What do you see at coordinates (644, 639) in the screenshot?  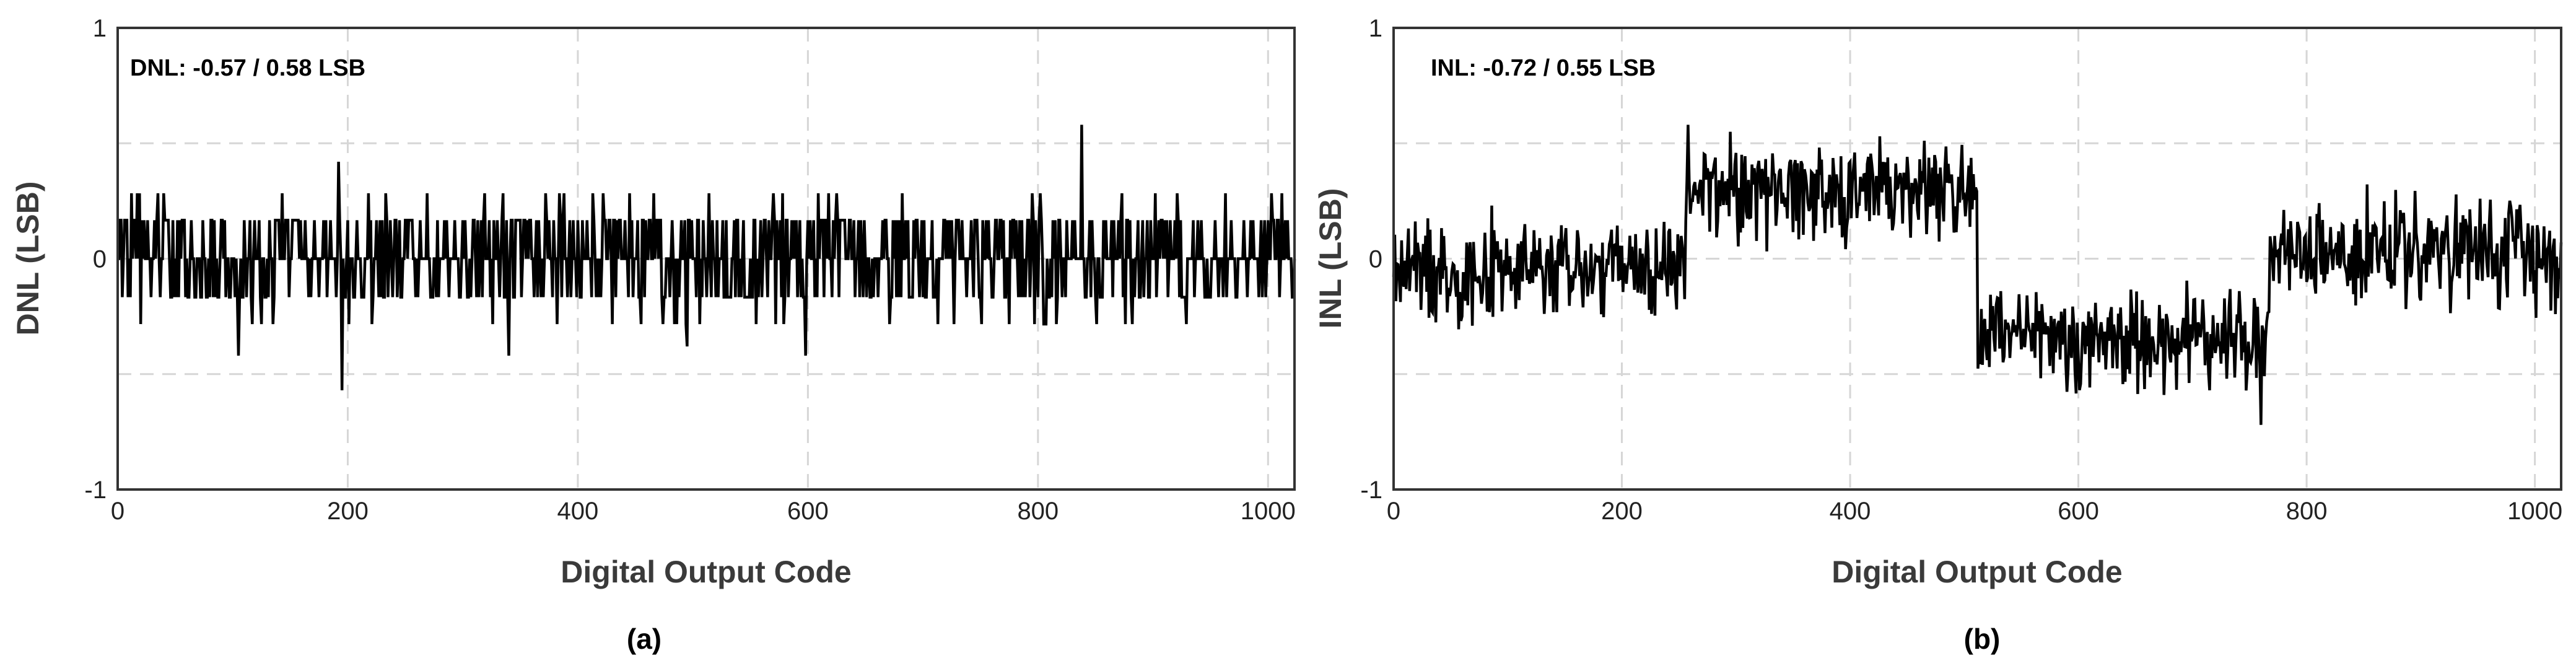 I see `caption-a: (a)` at bounding box center [644, 639].